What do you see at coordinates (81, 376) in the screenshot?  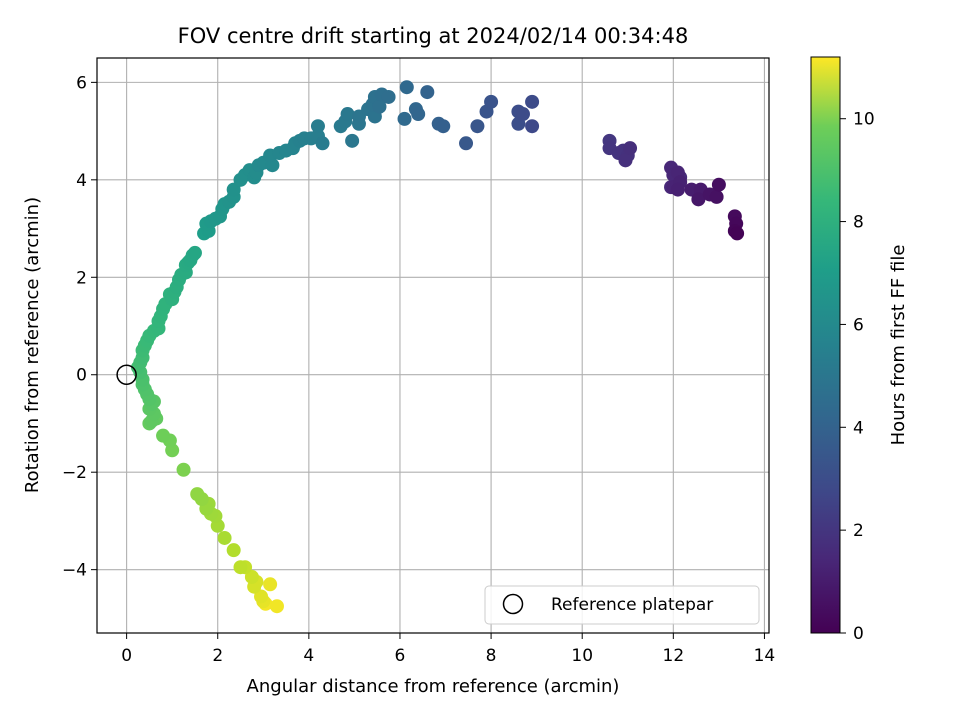 I see `y-tick-label: 0` at bounding box center [81, 376].